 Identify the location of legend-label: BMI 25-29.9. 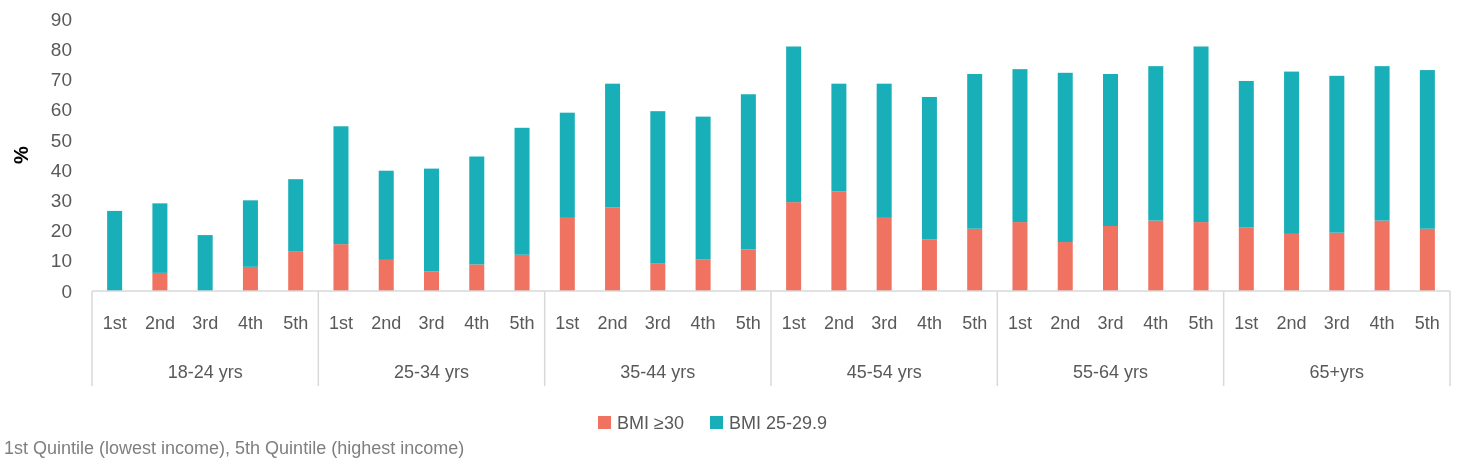
(778, 423).